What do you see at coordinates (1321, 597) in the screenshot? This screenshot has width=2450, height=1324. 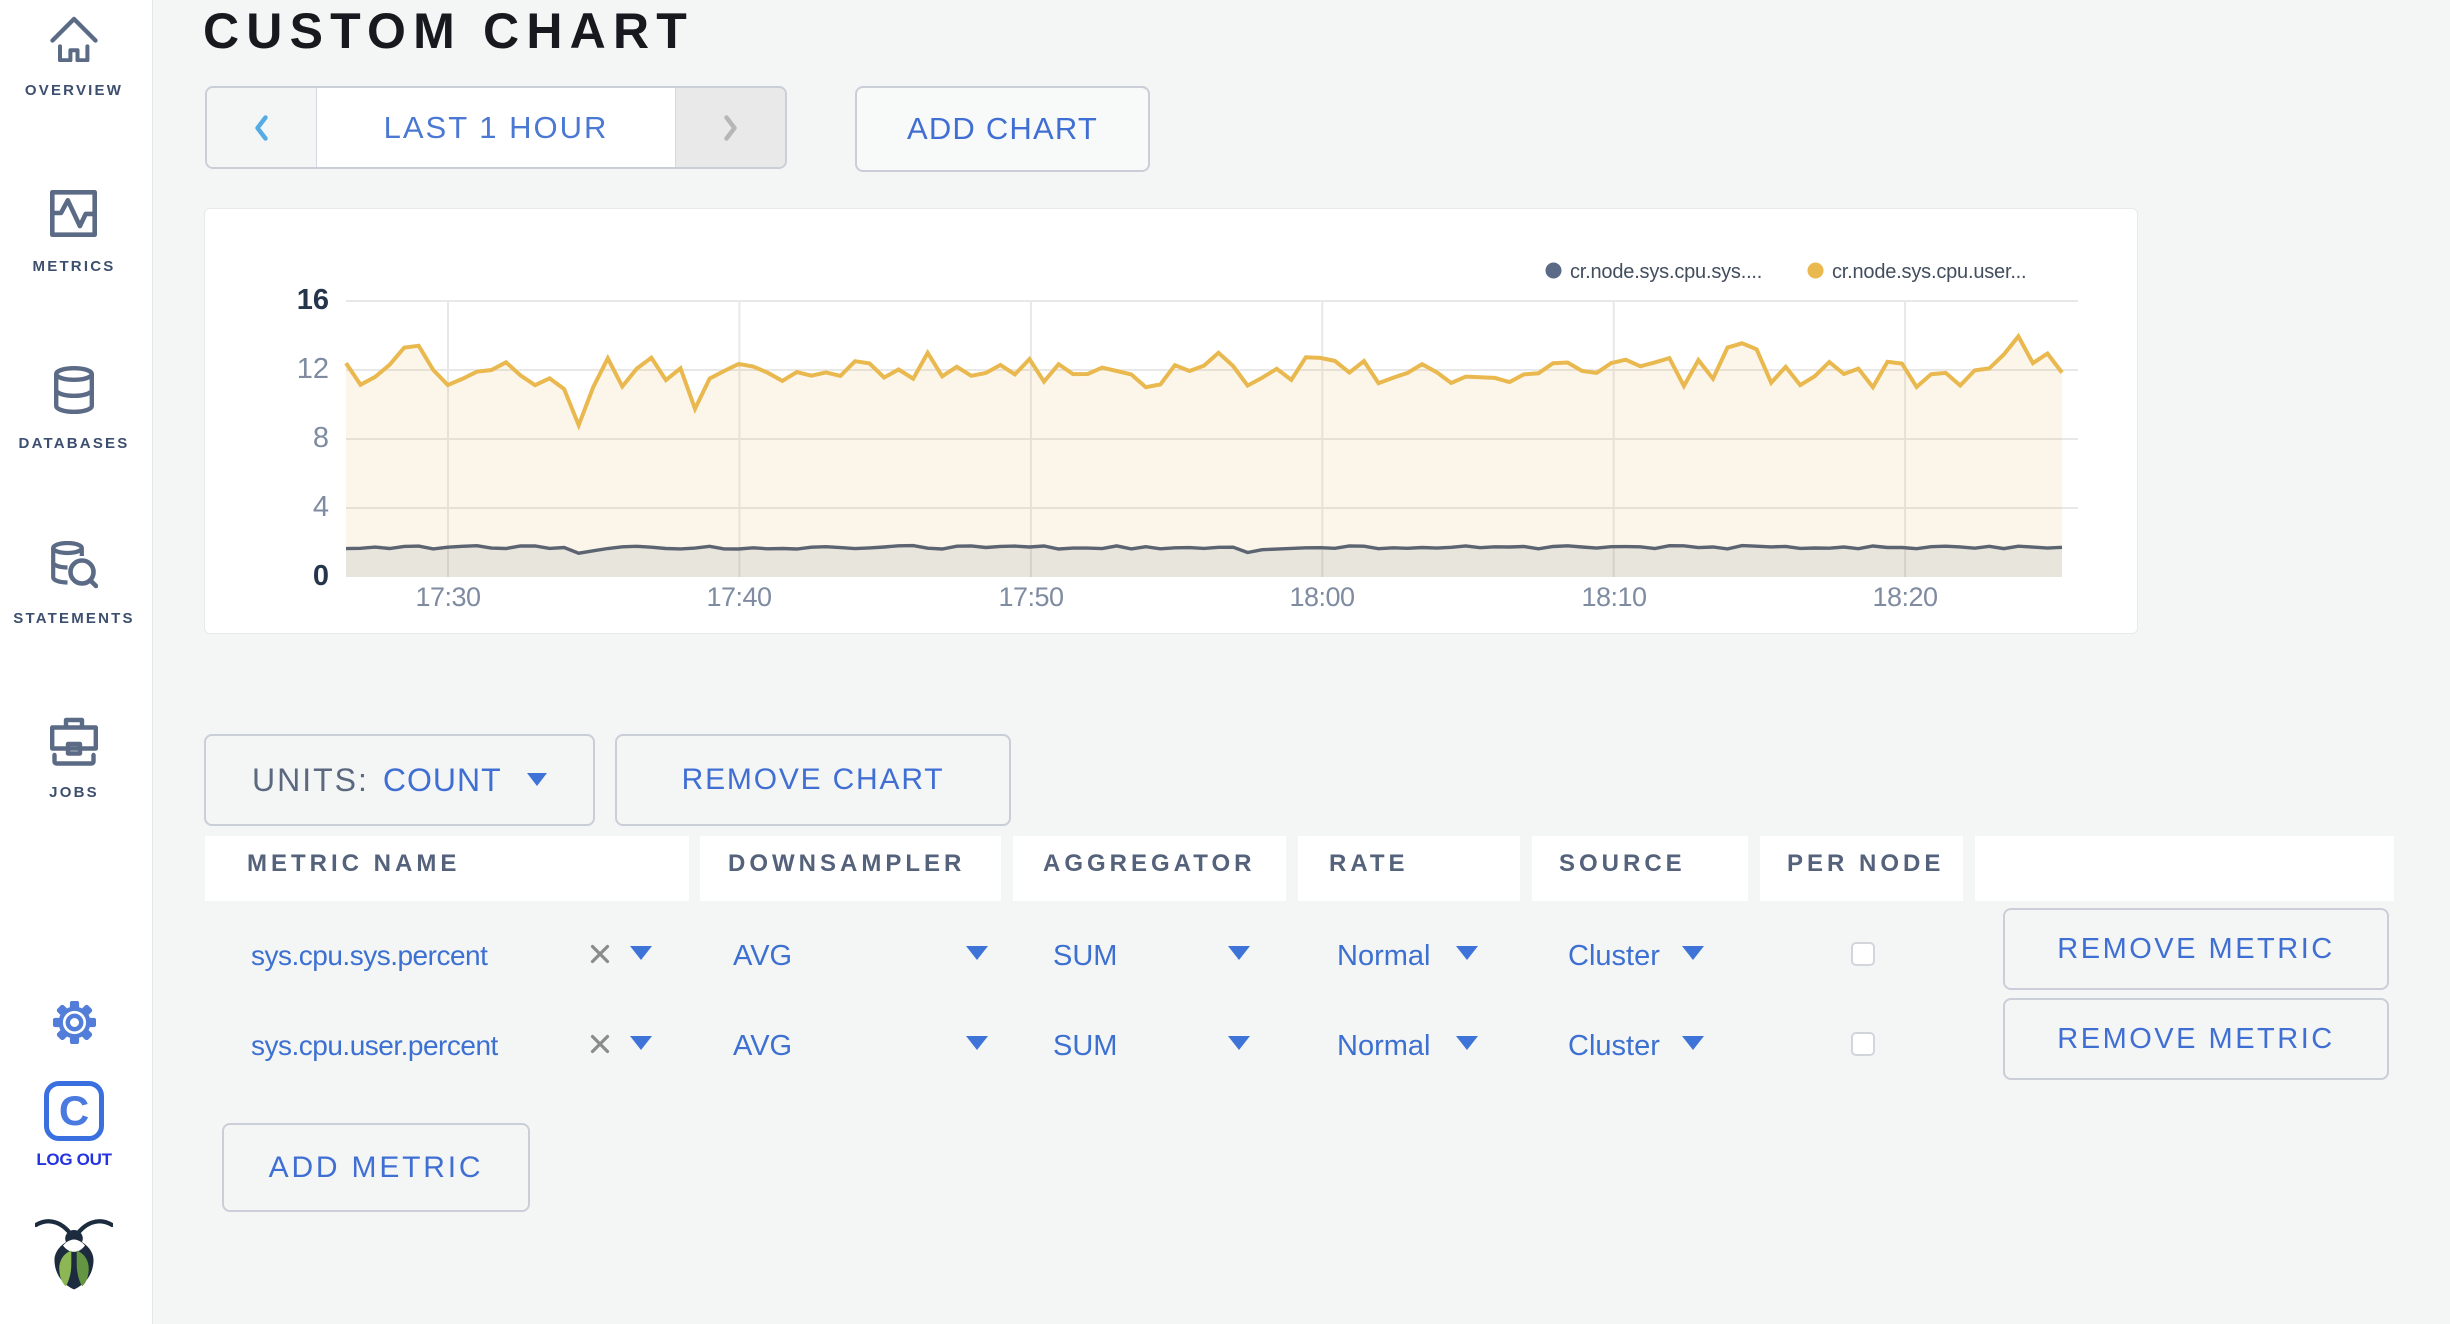 I see `svg-text: 18:00` at bounding box center [1321, 597].